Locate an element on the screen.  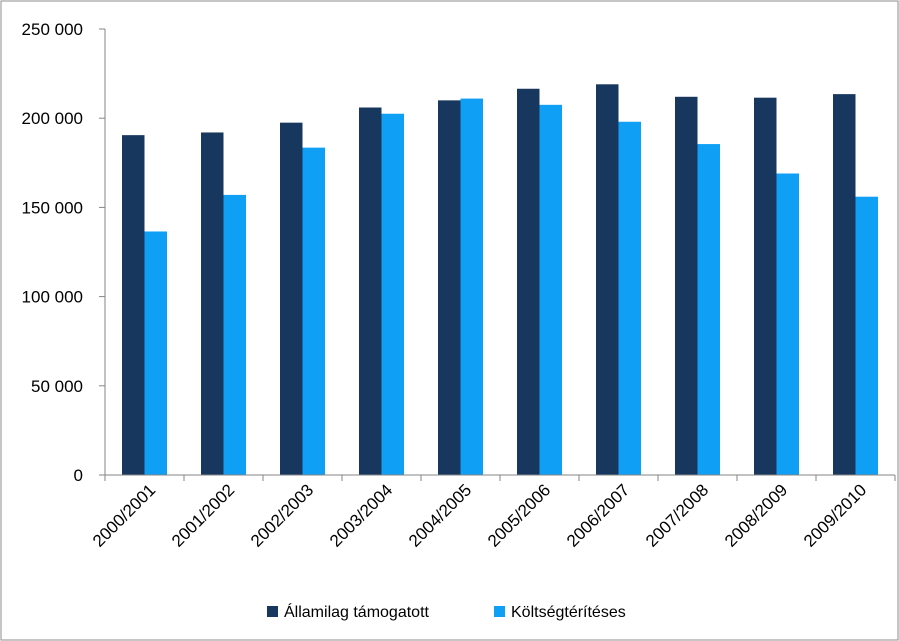
legend: Államilag támogatott Költségtérítéses is located at coordinates (446, 611).